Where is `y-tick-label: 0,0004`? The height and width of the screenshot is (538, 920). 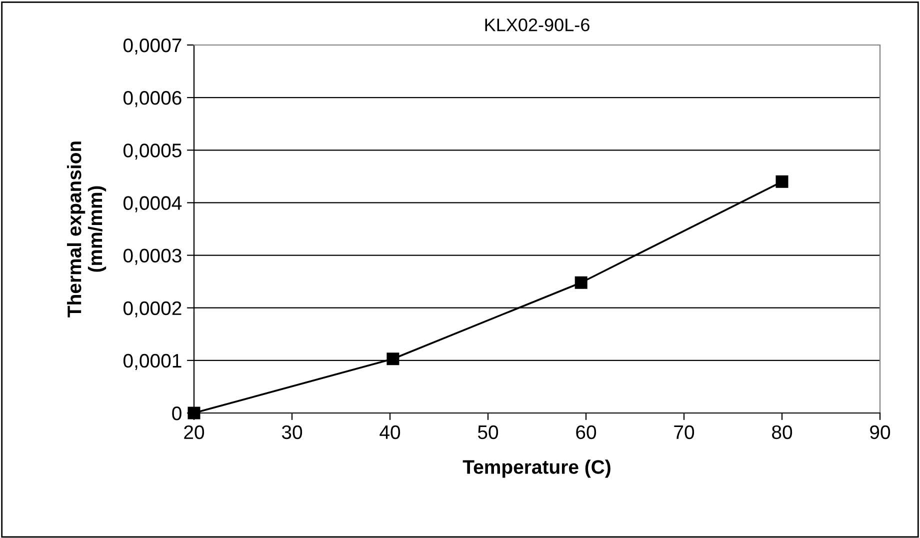 y-tick-label: 0,0004 is located at coordinates (152, 204).